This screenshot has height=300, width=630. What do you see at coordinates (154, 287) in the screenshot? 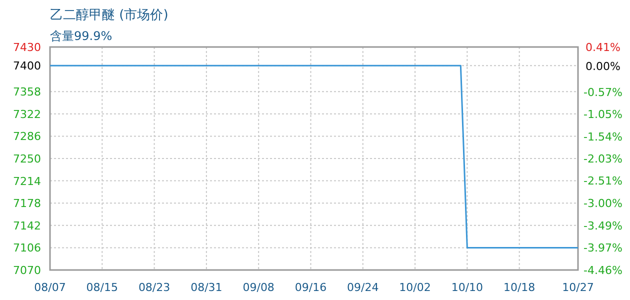
I see `x-tick-label: 08/23` at bounding box center [154, 287].